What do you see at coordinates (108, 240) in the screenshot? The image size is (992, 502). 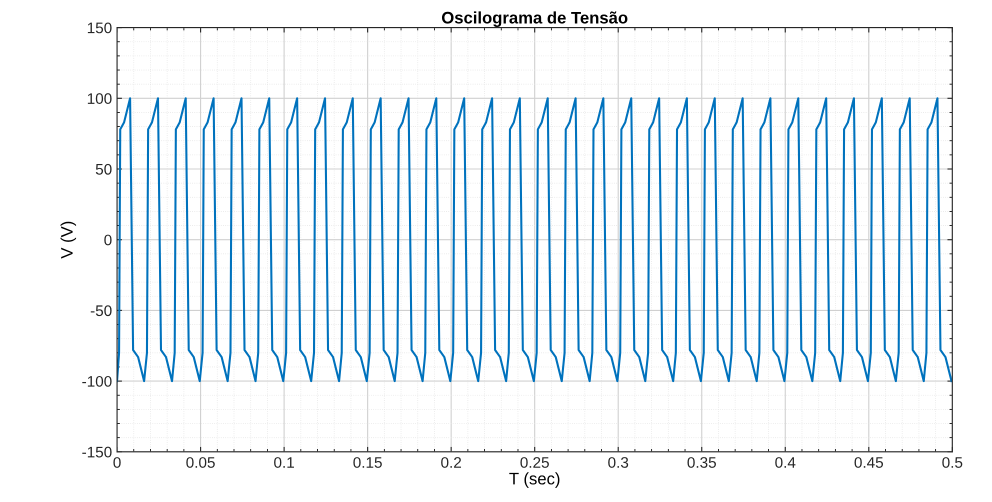 I see `y-tick-label: 0` at bounding box center [108, 240].